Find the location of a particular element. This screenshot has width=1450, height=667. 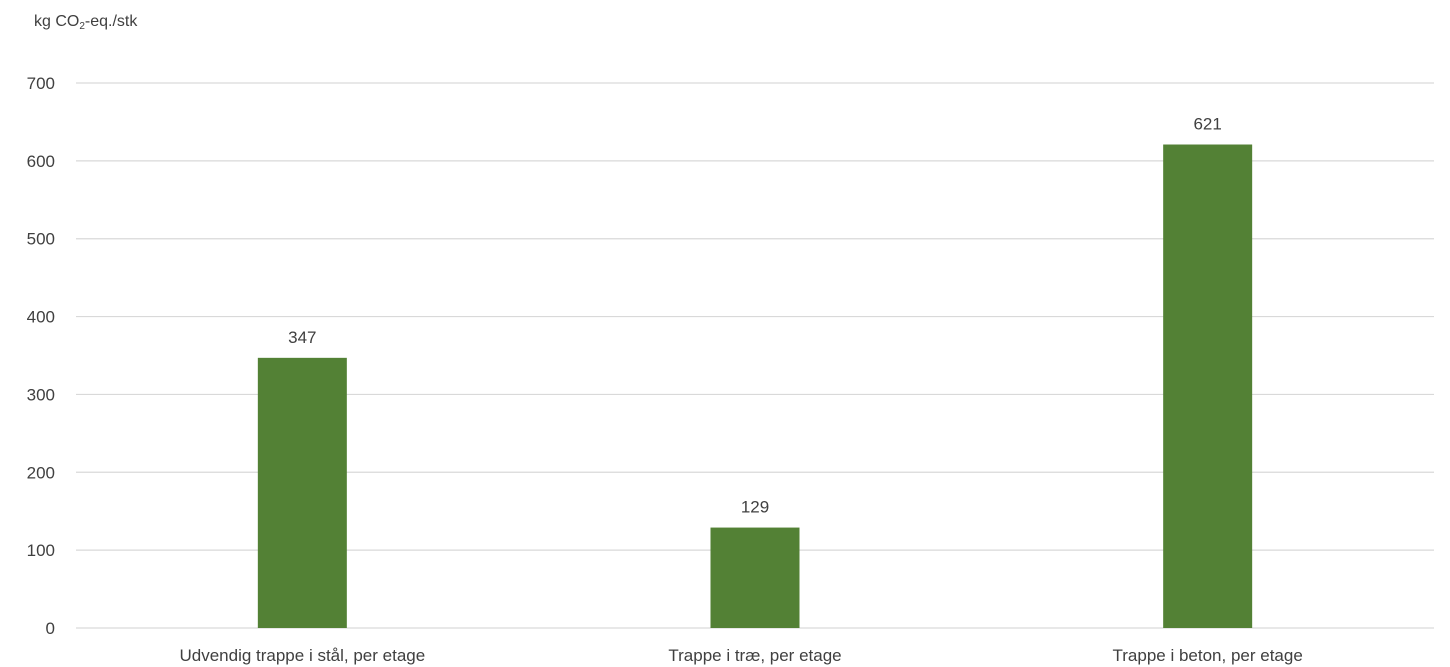

y-tick-label: 400 is located at coordinates (41, 317).